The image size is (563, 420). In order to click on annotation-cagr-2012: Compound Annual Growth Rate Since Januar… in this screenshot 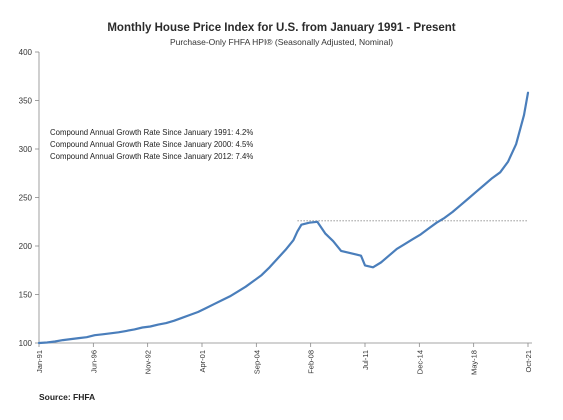, I will do `click(151, 156)`.